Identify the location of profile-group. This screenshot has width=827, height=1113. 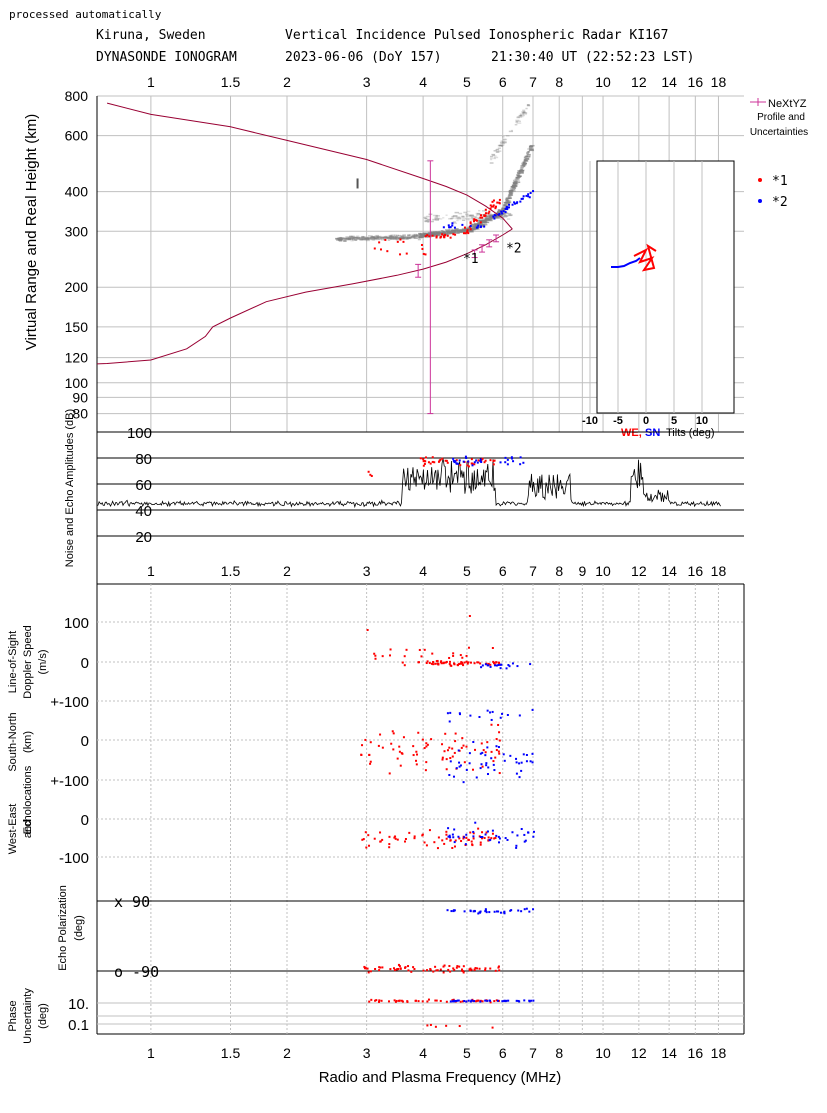
(305, 258).